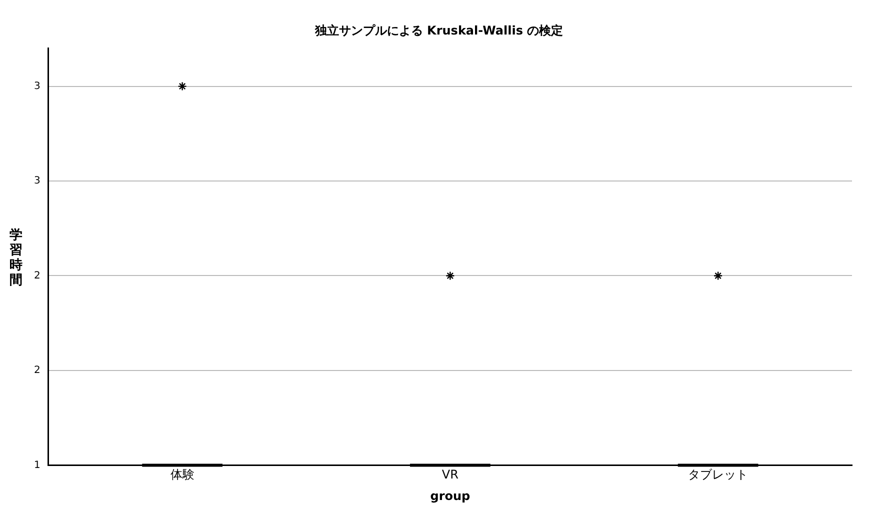 This screenshot has height=521, width=882. Describe the element at coordinates (16, 258) in the screenshot. I see `y-axis-title: 学習時間` at that location.